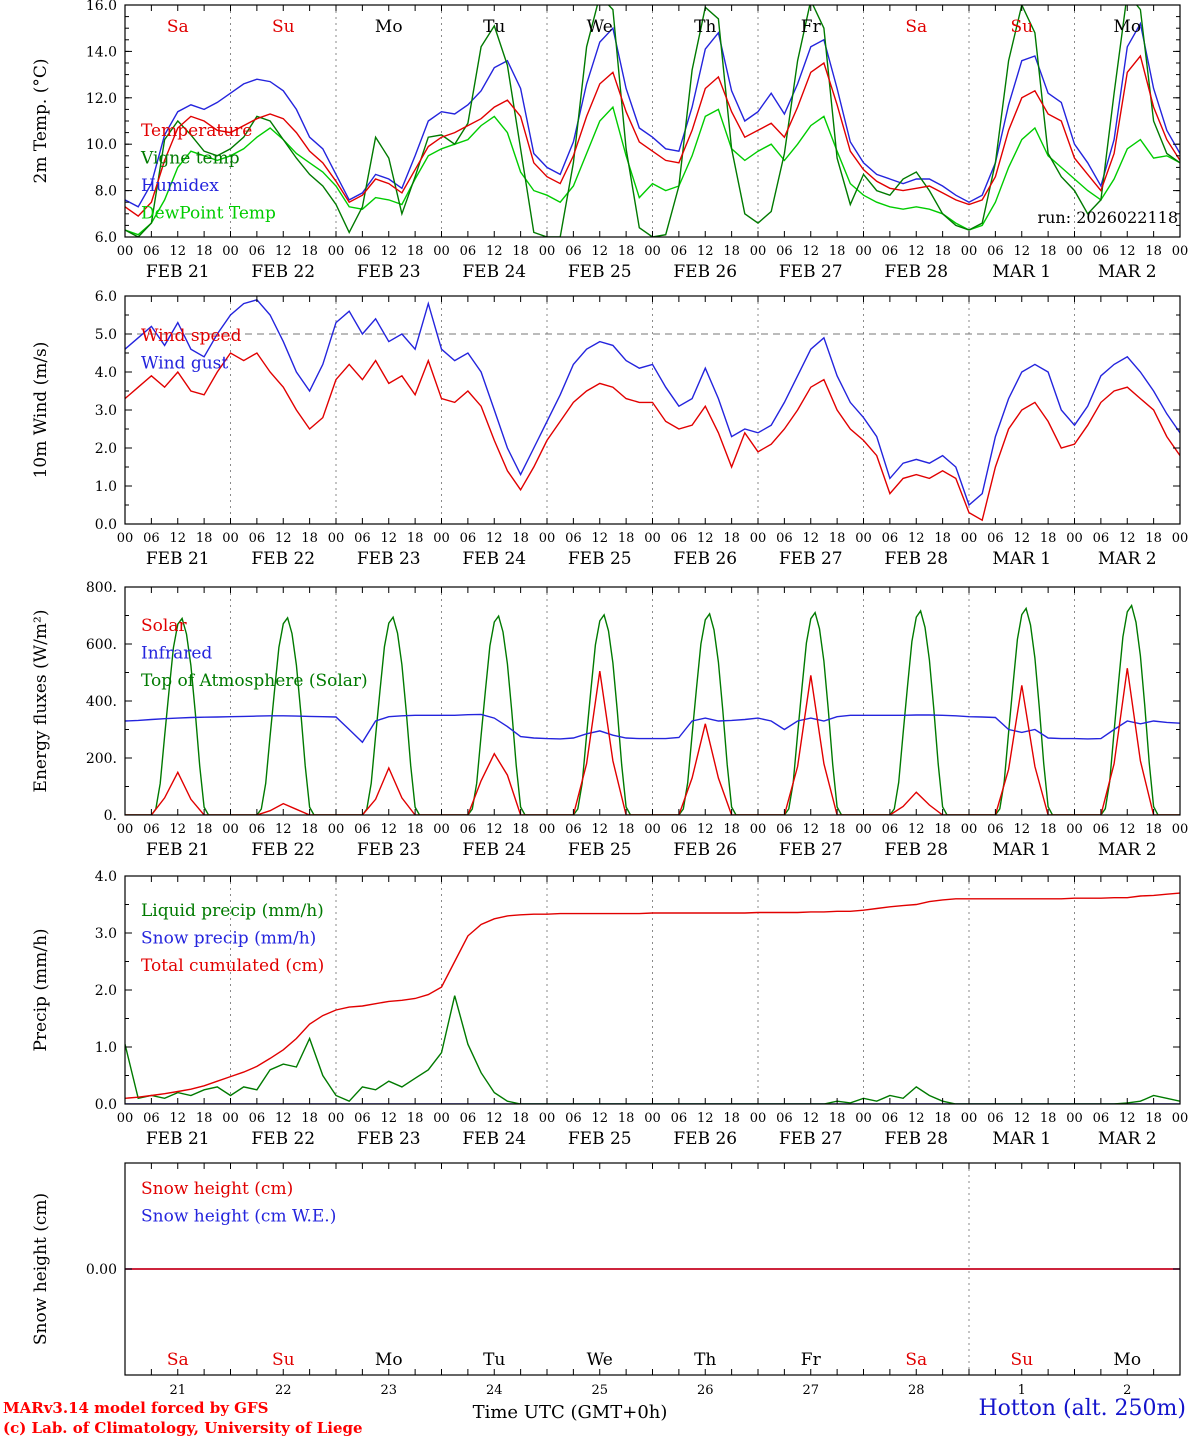 The width and height of the screenshot is (1194, 1440). I want to click on date-label: FEB 23, so click(389, 559).